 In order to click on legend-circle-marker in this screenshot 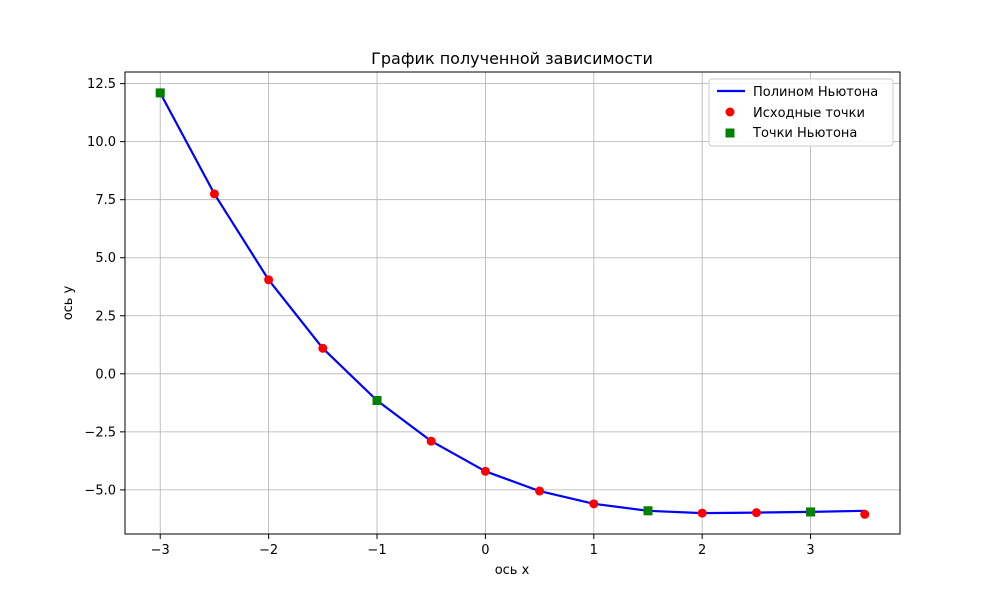, I will do `click(730, 112)`.